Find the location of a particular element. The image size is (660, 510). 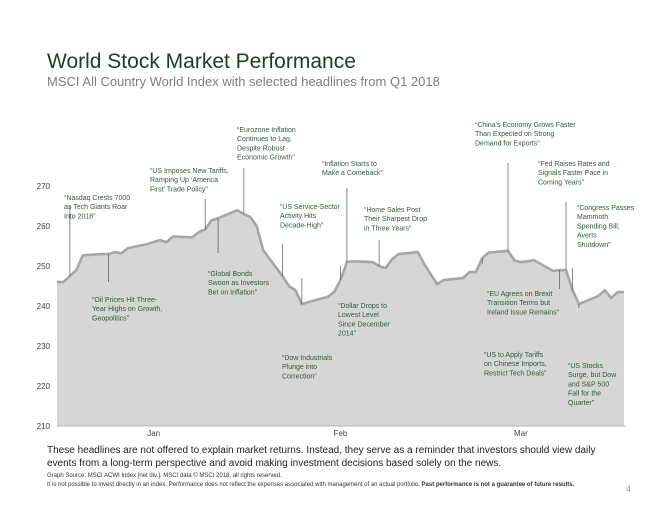

y-tick-label: 260 is located at coordinates (44, 226).